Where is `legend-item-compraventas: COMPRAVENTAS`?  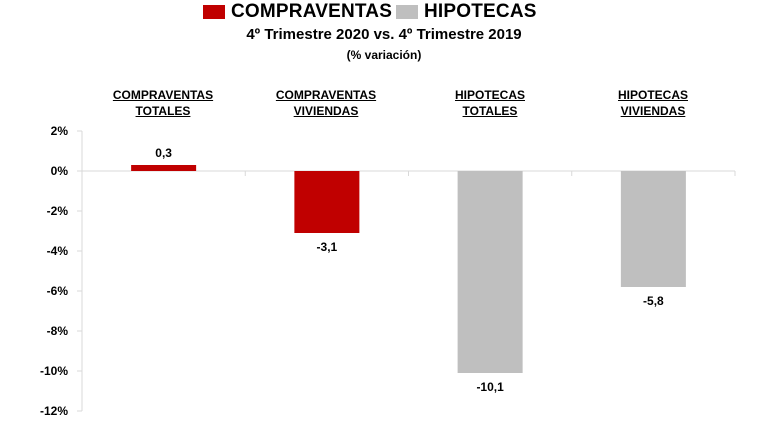
legend-item-compraventas: COMPRAVENTAS is located at coordinates (297, 12).